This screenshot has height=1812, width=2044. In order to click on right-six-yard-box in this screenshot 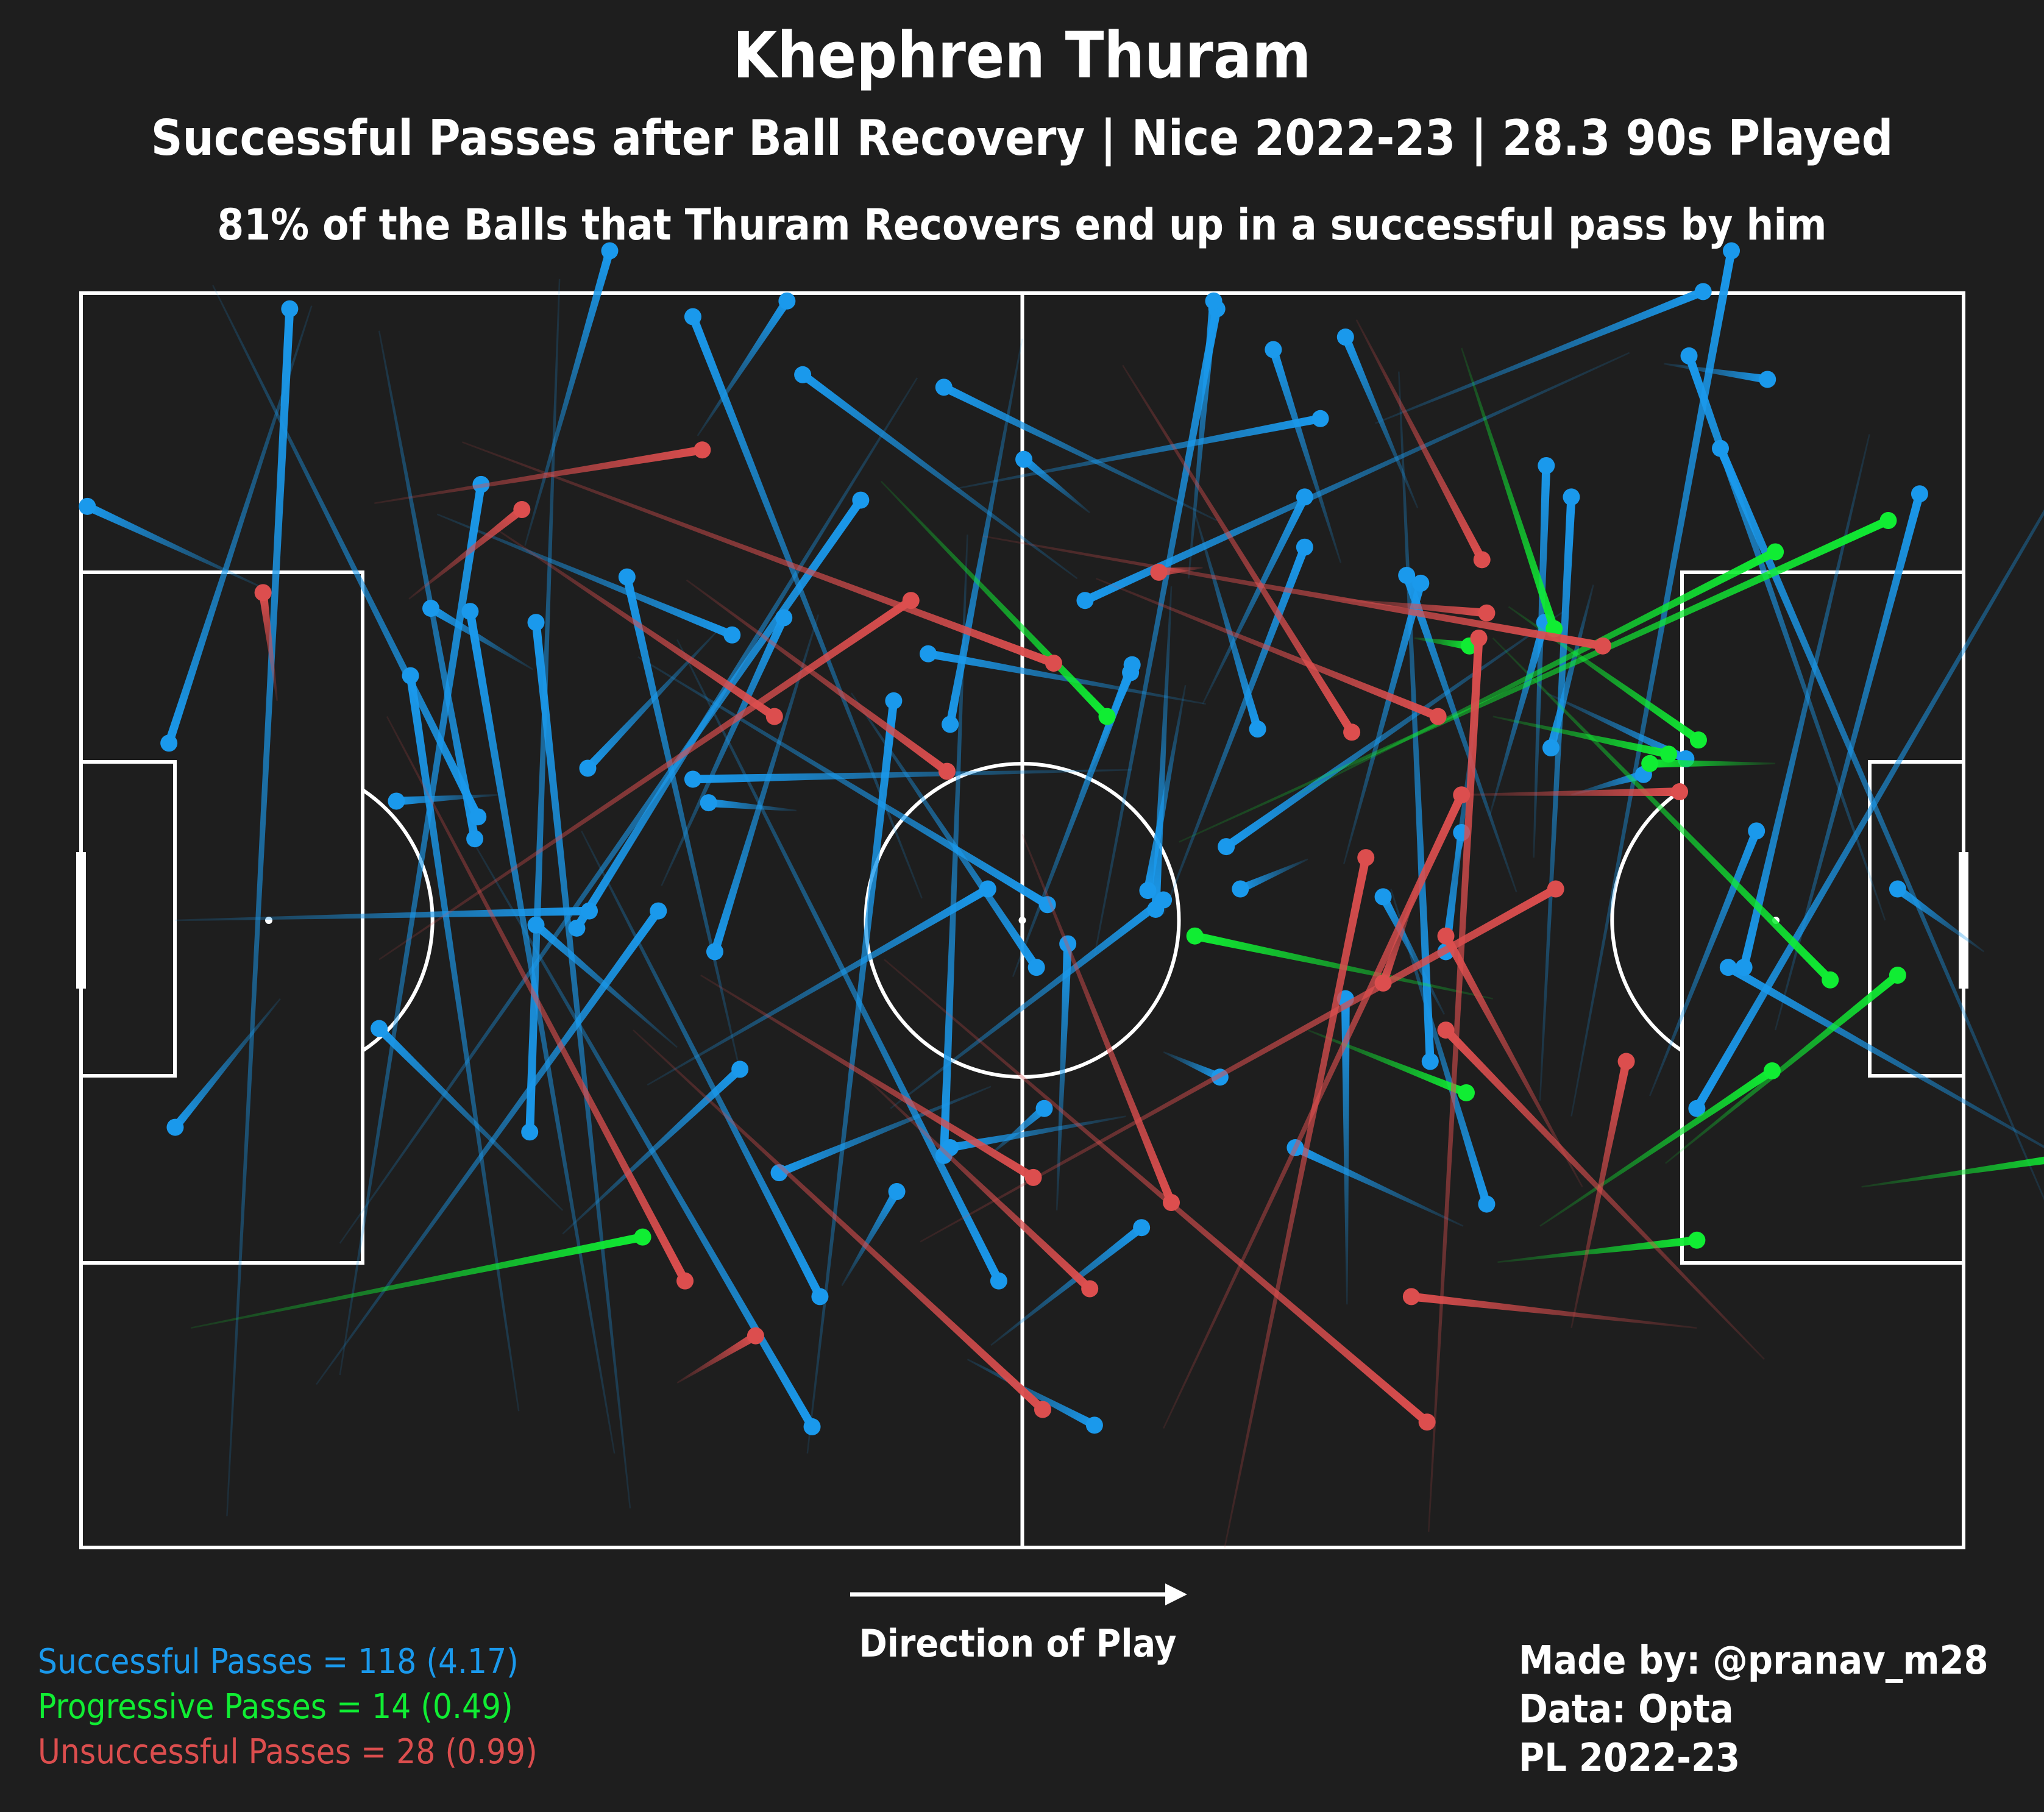, I will do `click(1916, 919)`.